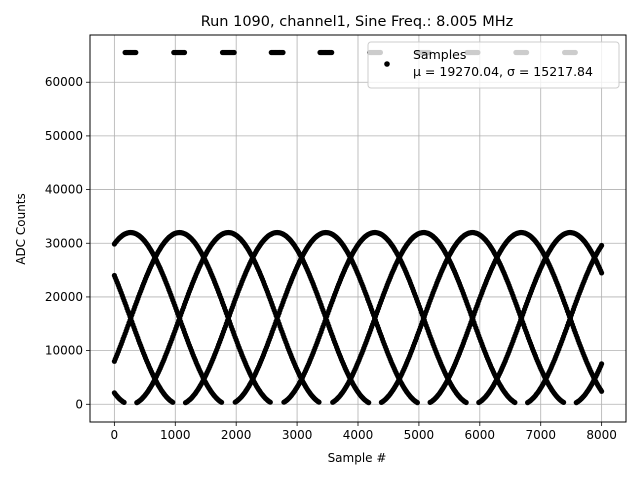 The image size is (640, 480). Describe the element at coordinates (439, 54) in the screenshot. I see `legend-label: Samples` at that location.